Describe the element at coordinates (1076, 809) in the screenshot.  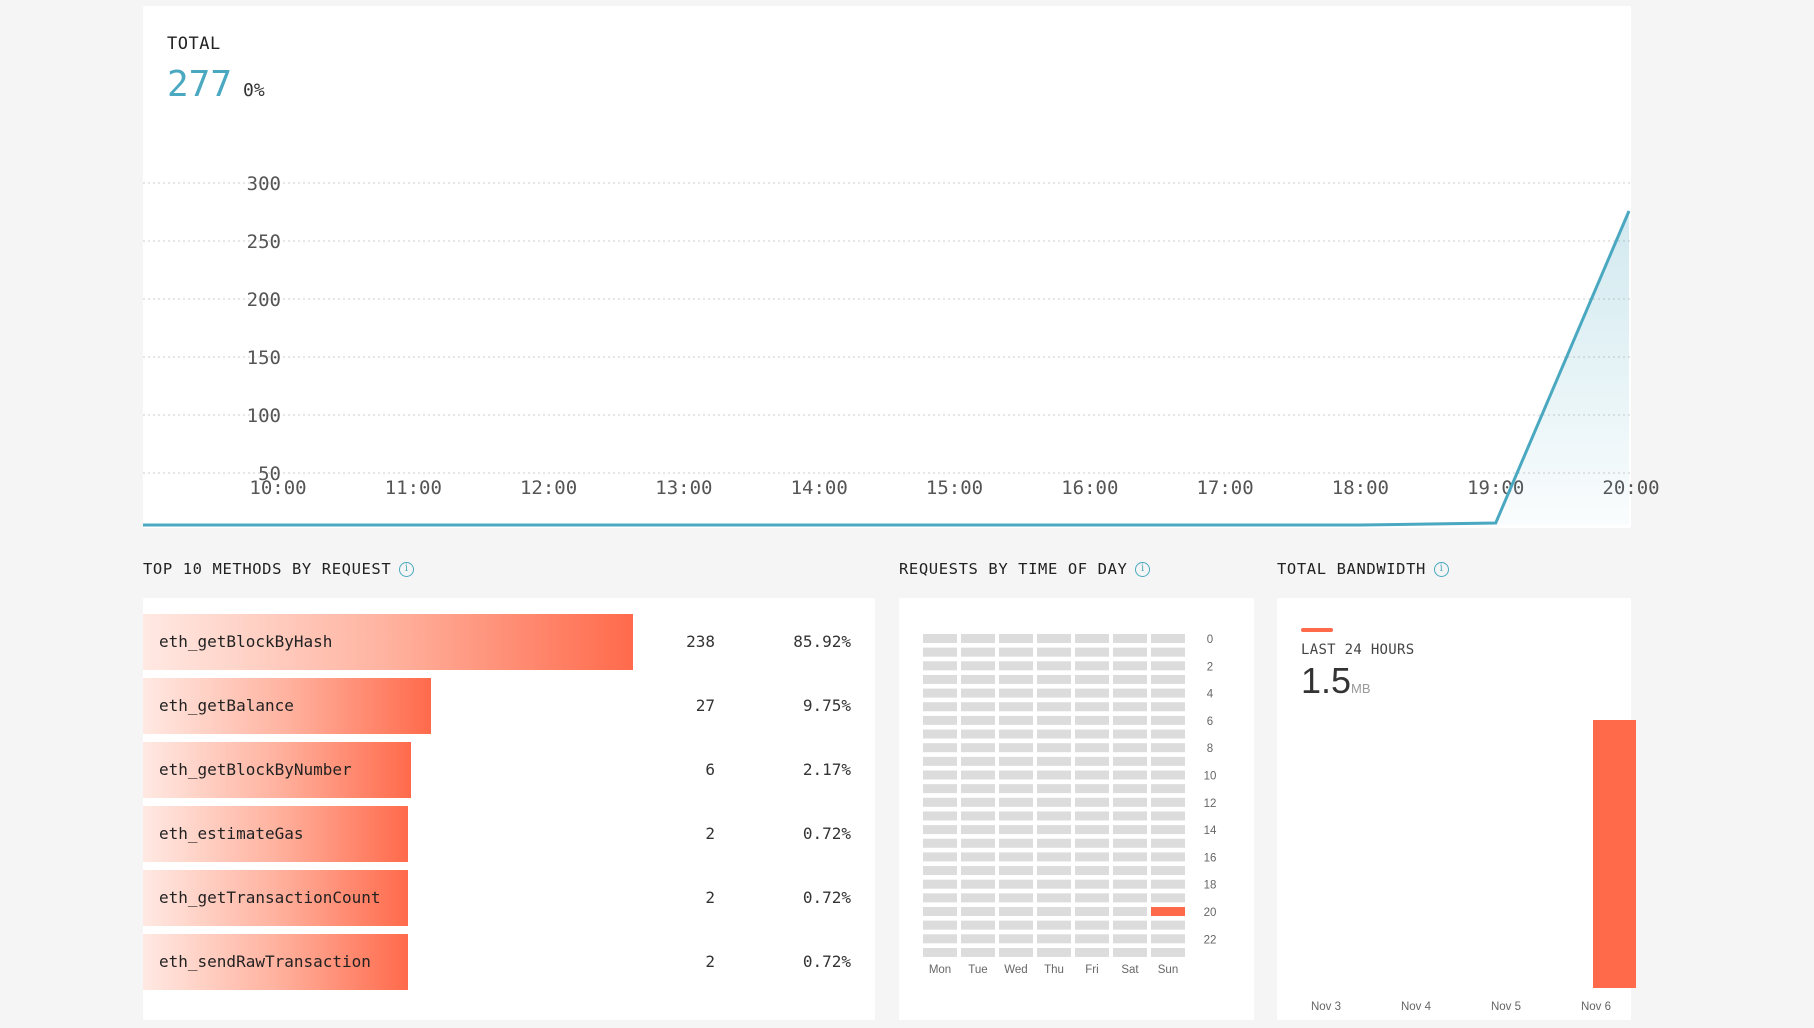
I see `time-of-day-card: Mon Tue Wed Thu Fri Sat Sun 0 2 4 6 8 10 12 14 16 18 20 22` at that location.